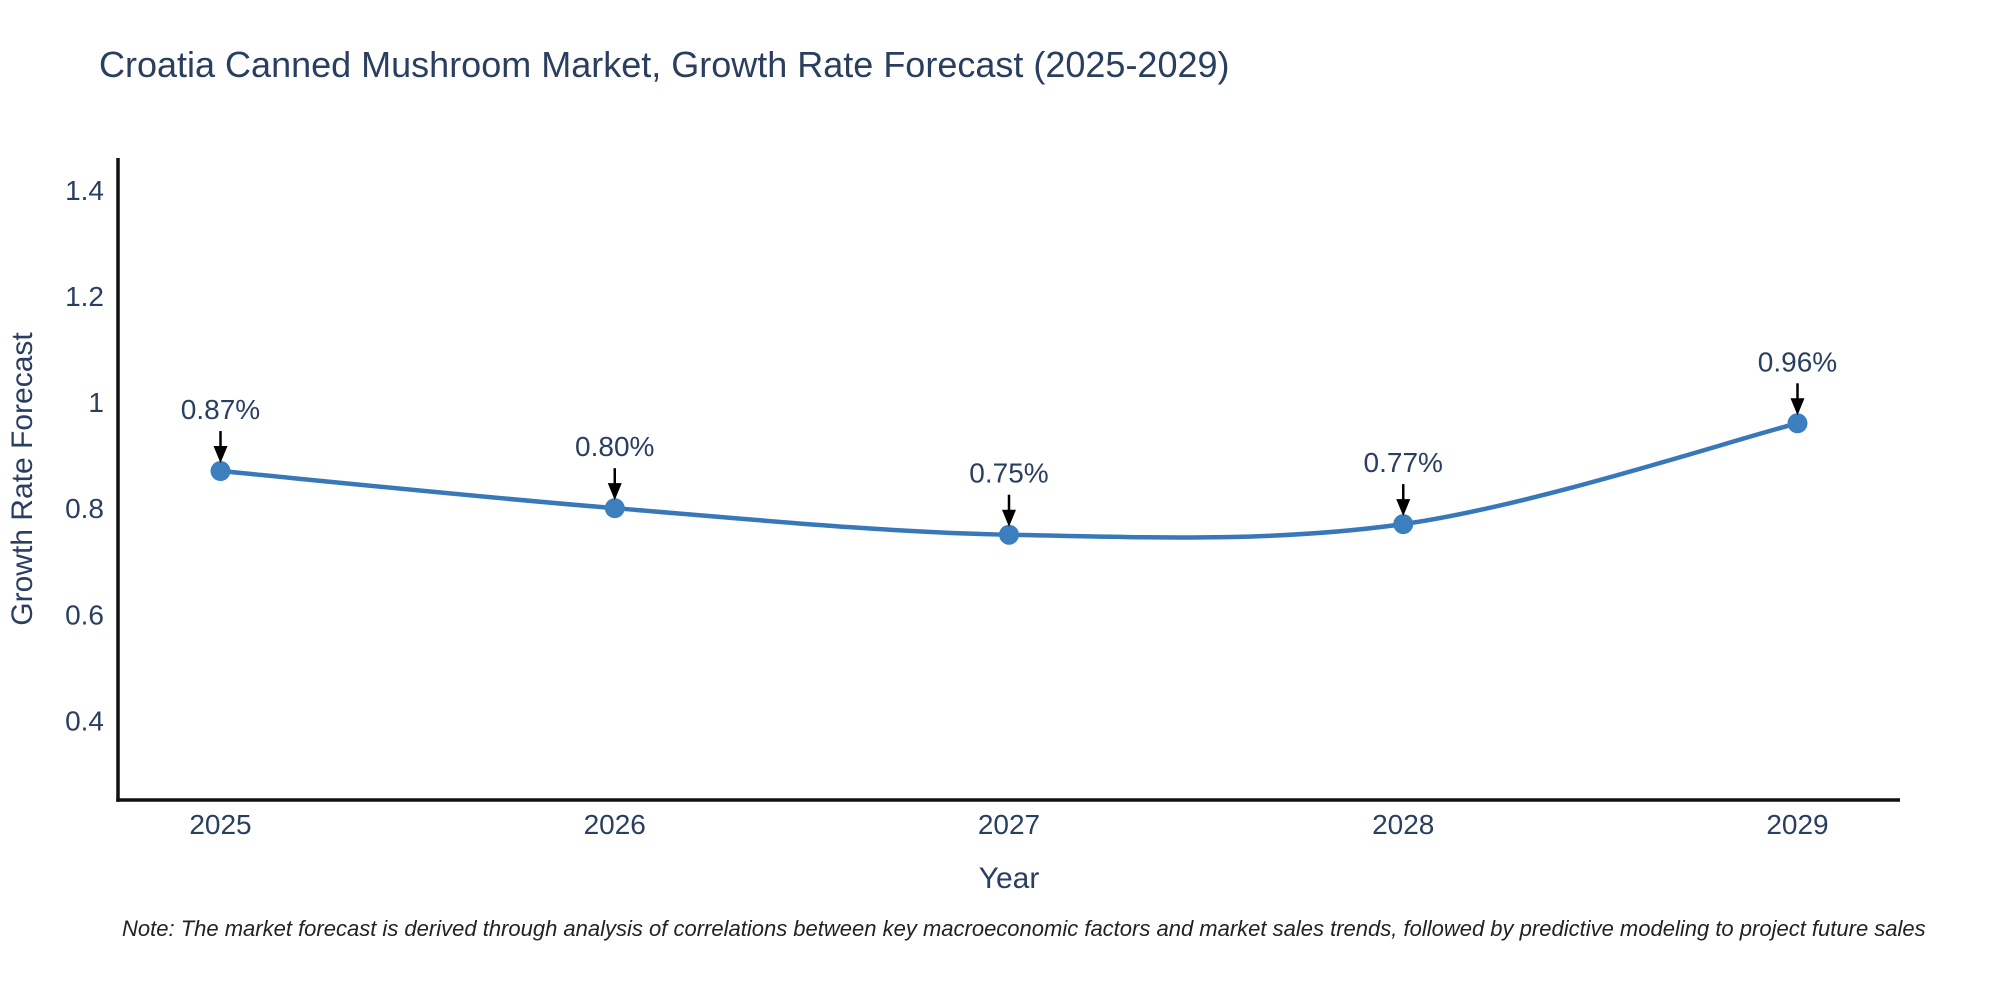 The width and height of the screenshot is (2000, 1000). What do you see at coordinates (1009, 824) in the screenshot?
I see `x-tick-label: 2027` at bounding box center [1009, 824].